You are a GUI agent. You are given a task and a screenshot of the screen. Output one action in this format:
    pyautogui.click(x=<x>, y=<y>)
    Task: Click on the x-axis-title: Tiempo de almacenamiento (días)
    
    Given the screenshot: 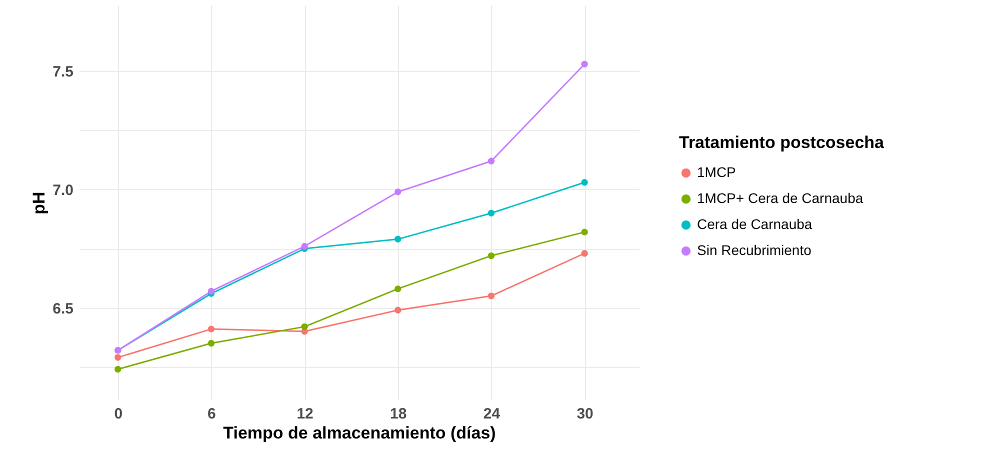 What is the action you would take?
    pyautogui.click(x=359, y=433)
    